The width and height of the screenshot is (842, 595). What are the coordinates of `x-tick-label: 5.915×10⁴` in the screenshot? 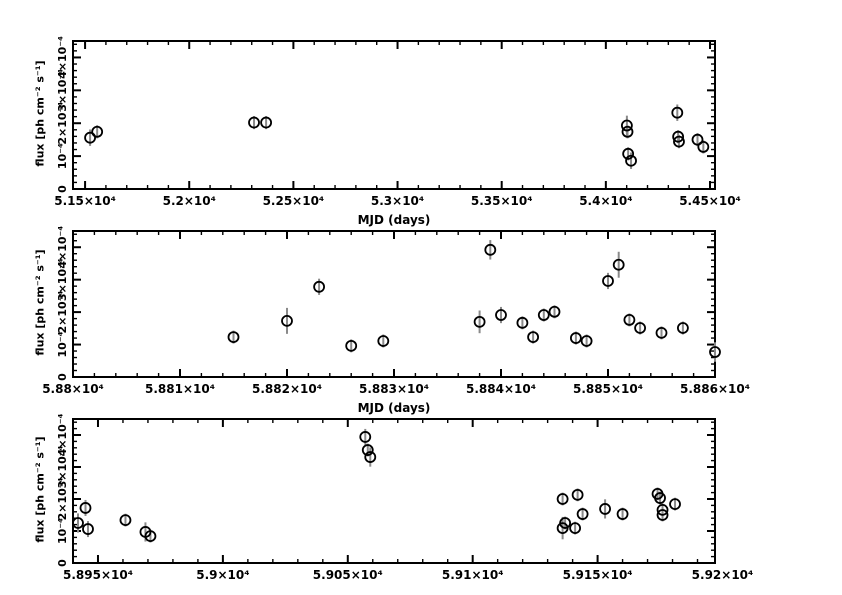 It's located at (598, 575).